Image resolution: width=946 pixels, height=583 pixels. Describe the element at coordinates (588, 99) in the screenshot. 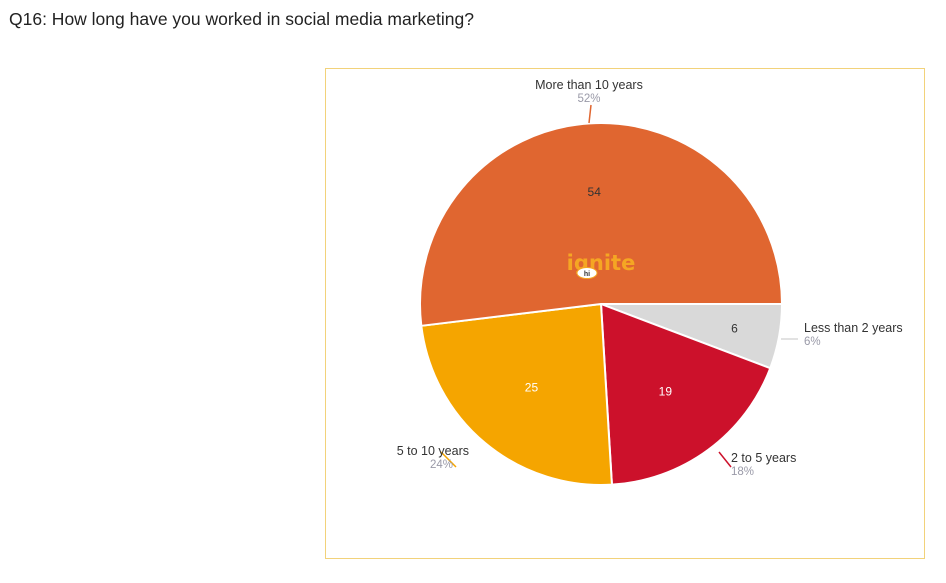

I see `slice-percent-label: 52%` at that location.